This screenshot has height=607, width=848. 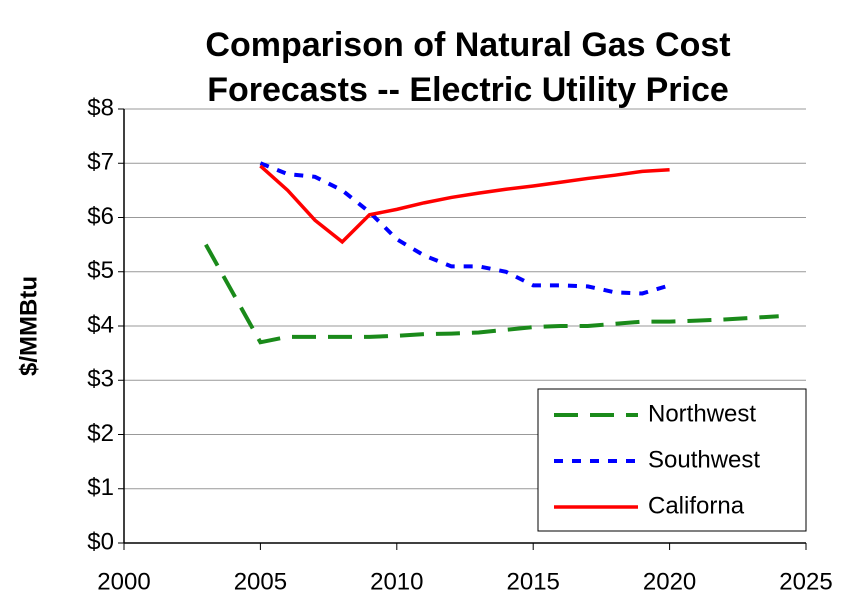 What do you see at coordinates (100, 541) in the screenshot?
I see `y-tick-label: $0` at bounding box center [100, 541].